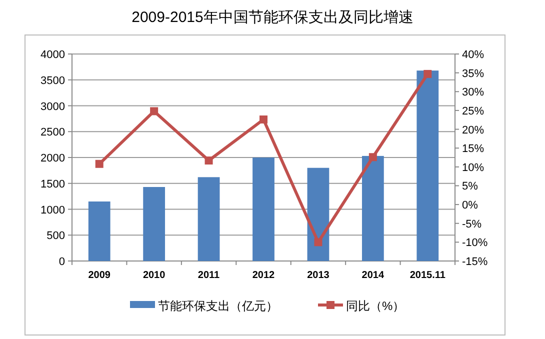 The image size is (545, 339). Describe the element at coordinates (55, 236) in the screenshot. I see `y-tick-label: 500` at that location.